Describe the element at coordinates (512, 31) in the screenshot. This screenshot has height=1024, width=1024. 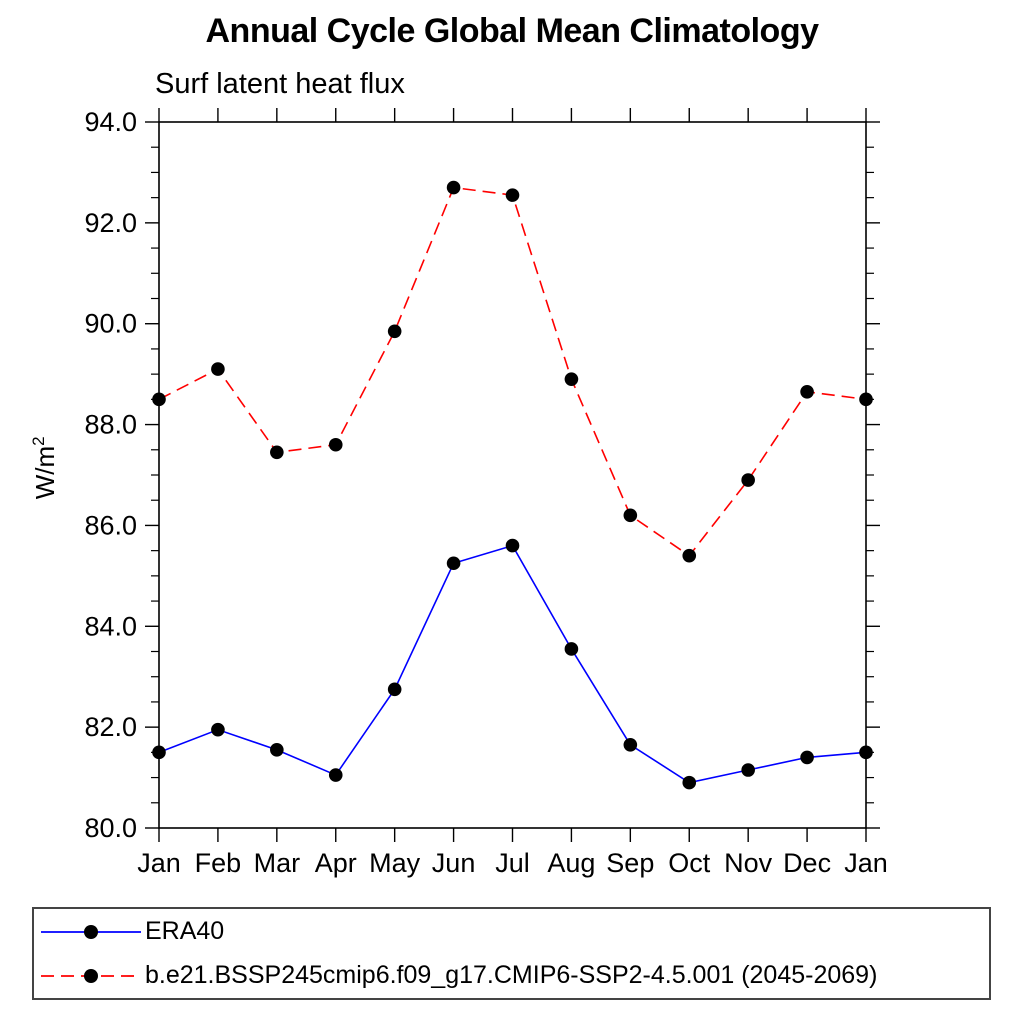
I see `chart-title: Annual Cycle Global Mean Climatology` at that location.